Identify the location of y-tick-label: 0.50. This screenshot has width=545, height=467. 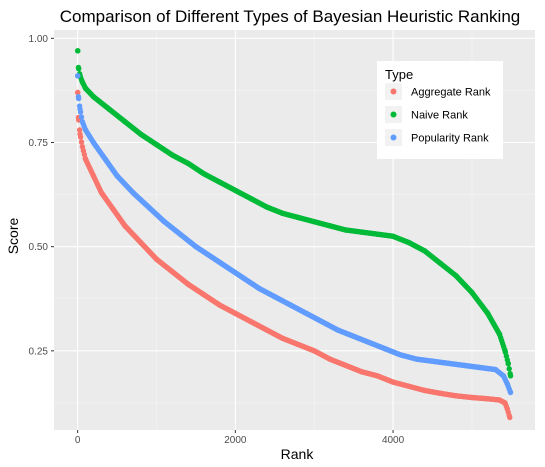
(39, 247).